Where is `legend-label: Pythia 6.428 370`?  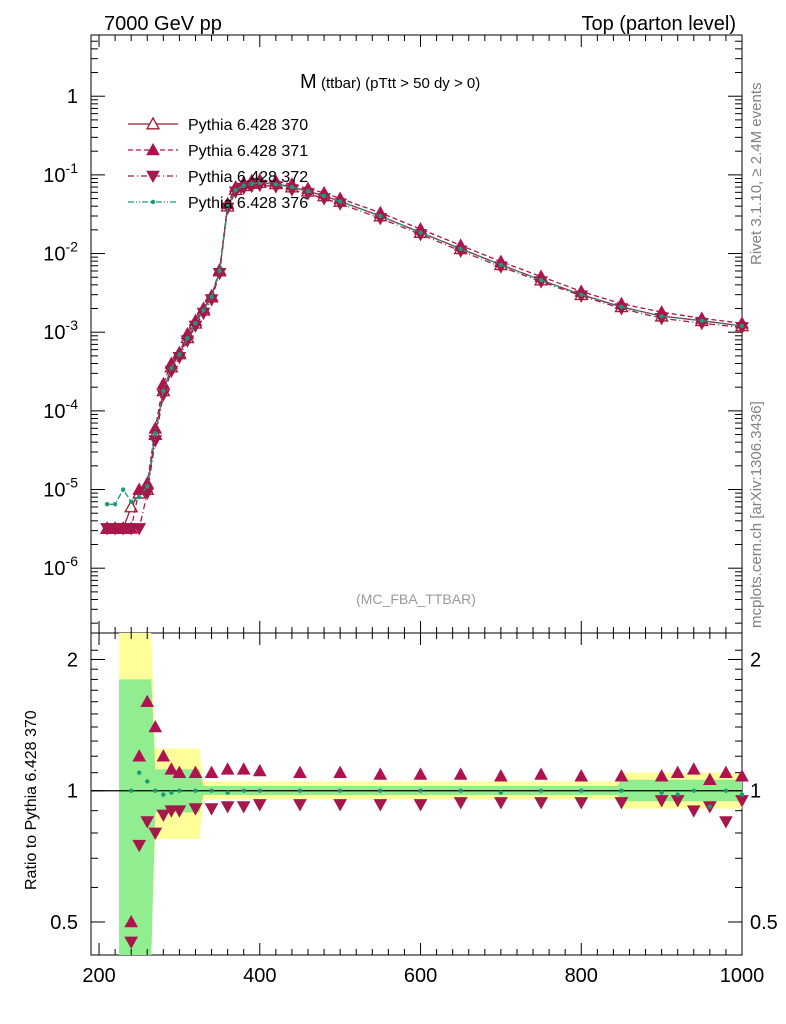 legend-label: Pythia 6.428 370 is located at coordinates (248, 125).